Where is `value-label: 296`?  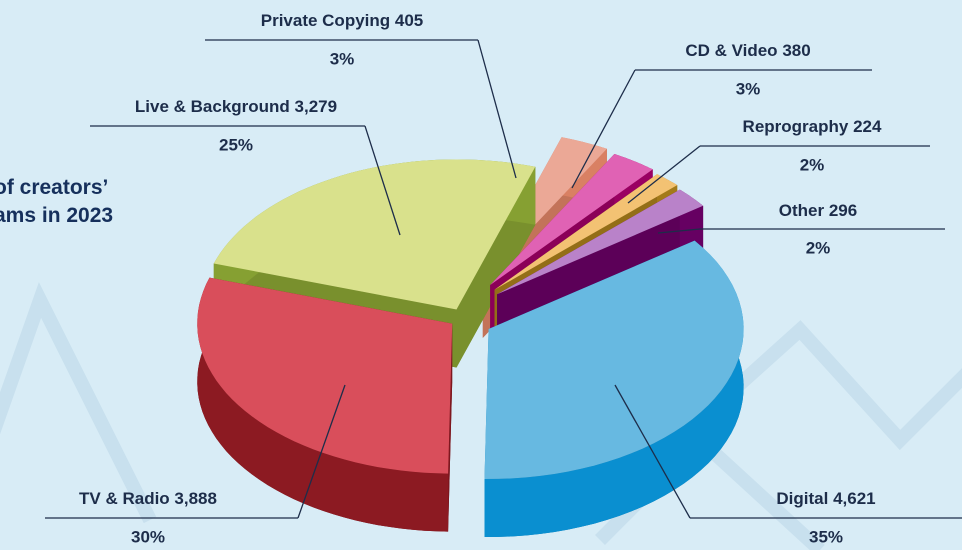 value-label: 296 is located at coordinates (843, 210).